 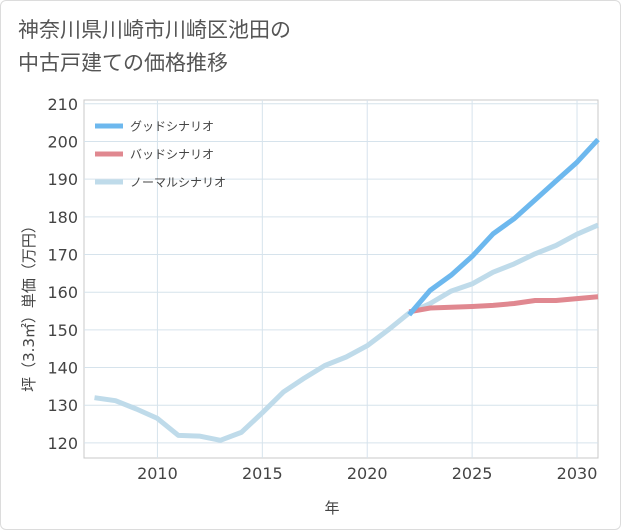 What do you see at coordinates (62, 274) in the screenshot?
I see `y-axis-ticks: 120 130 140 150 160 170 180 190 200 210` at bounding box center [62, 274].